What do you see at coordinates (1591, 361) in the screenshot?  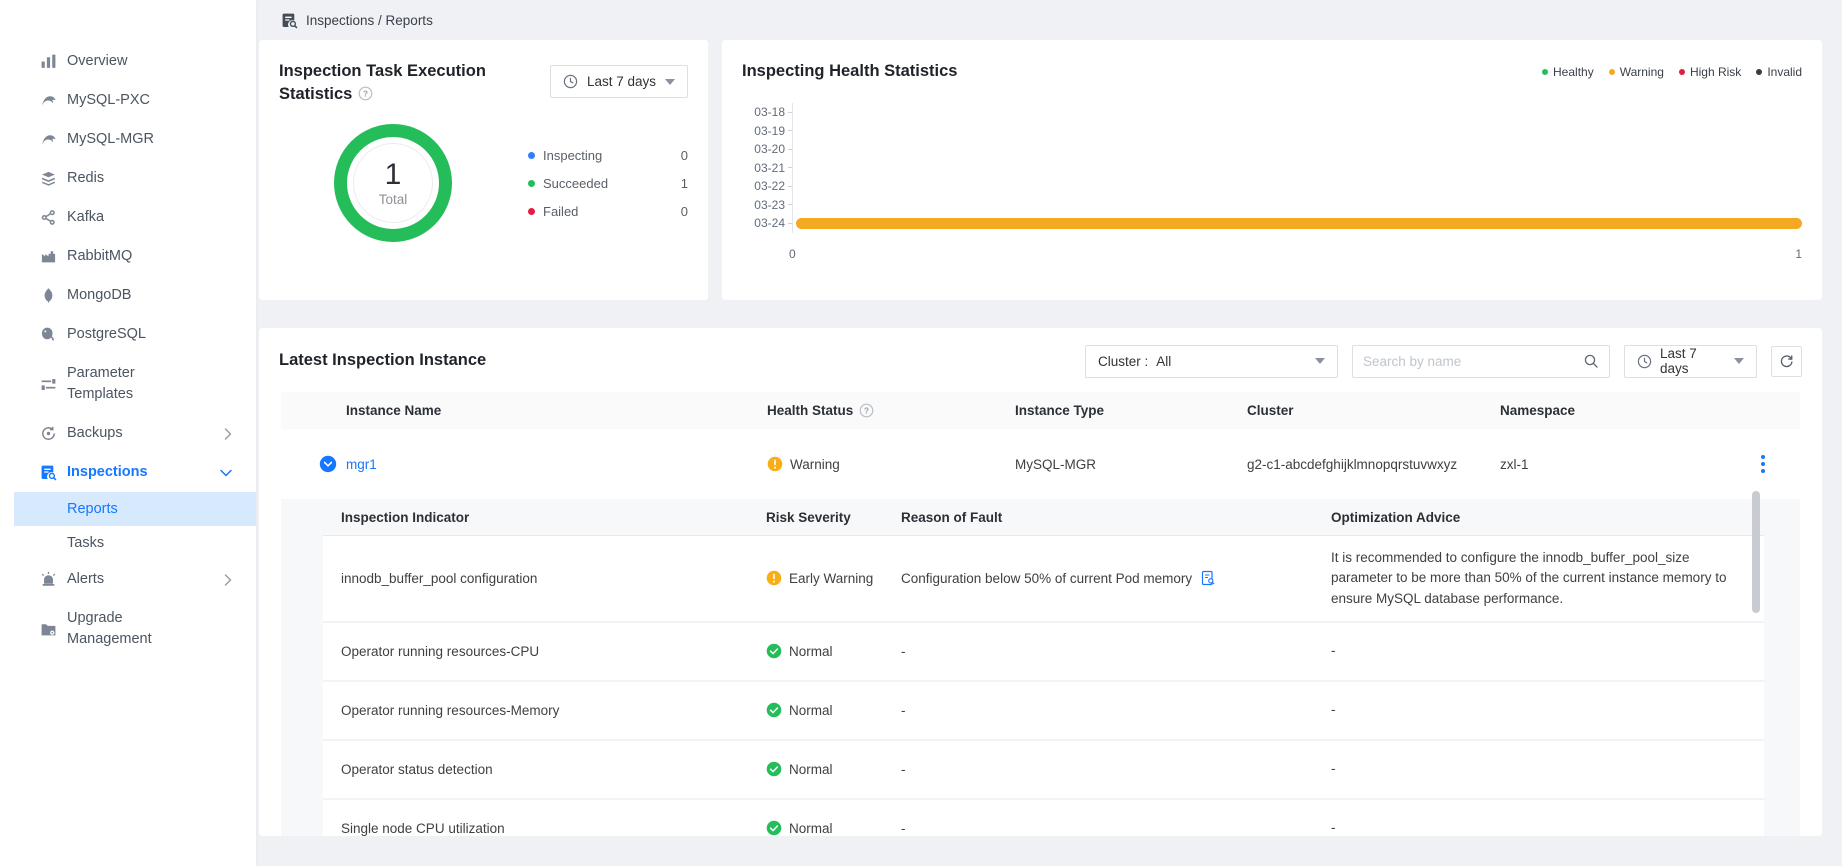 I see `search-icon` at bounding box center [1591, 361].